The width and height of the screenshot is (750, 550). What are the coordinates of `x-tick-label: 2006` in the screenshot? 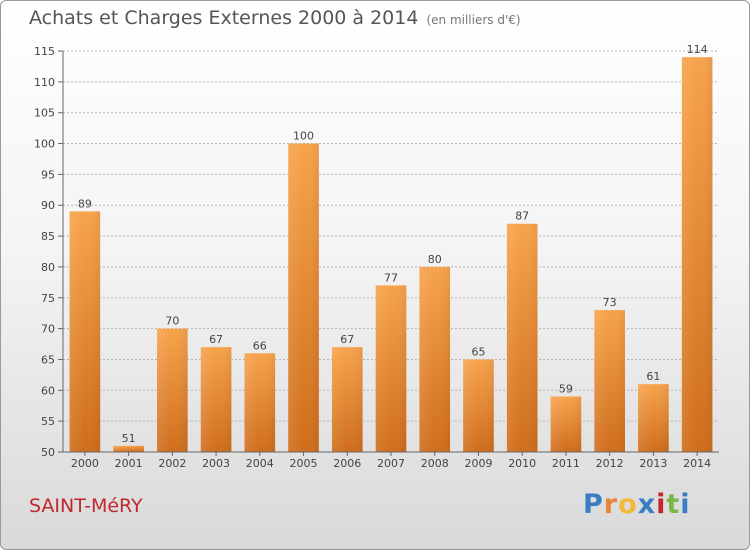 It's located at (347, 463).